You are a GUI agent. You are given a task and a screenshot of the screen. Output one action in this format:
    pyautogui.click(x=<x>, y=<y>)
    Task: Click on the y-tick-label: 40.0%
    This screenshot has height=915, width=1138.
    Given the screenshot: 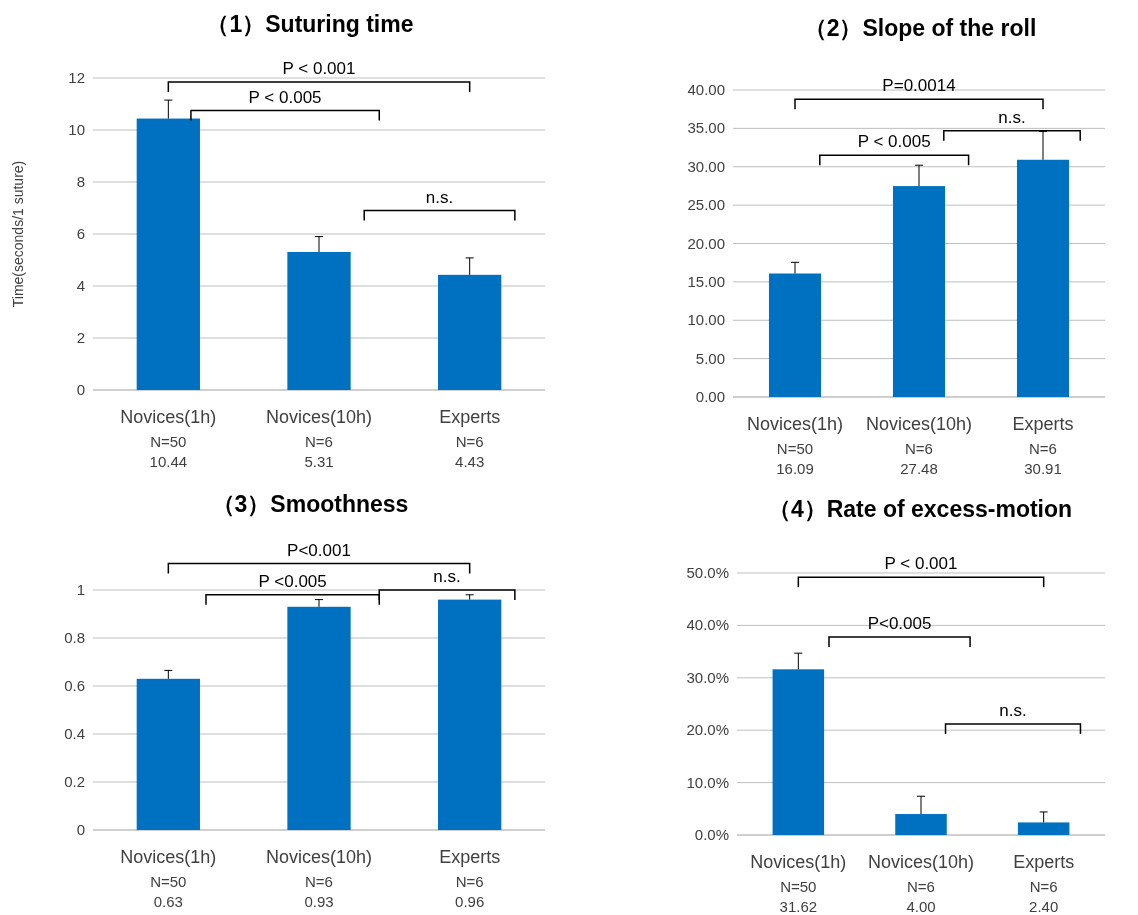 What is the action you would take?
    pyautogui.click(x=707, y=625)
    